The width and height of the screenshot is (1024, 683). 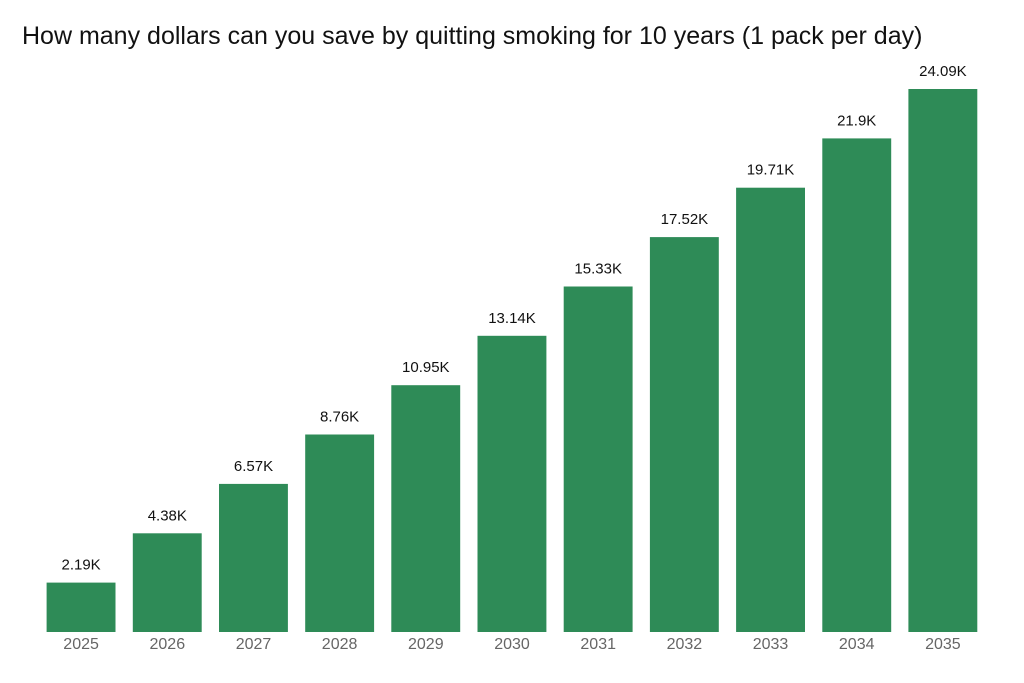 I want to click on x-tick-2031: 2031, so click(x=598, y=644).